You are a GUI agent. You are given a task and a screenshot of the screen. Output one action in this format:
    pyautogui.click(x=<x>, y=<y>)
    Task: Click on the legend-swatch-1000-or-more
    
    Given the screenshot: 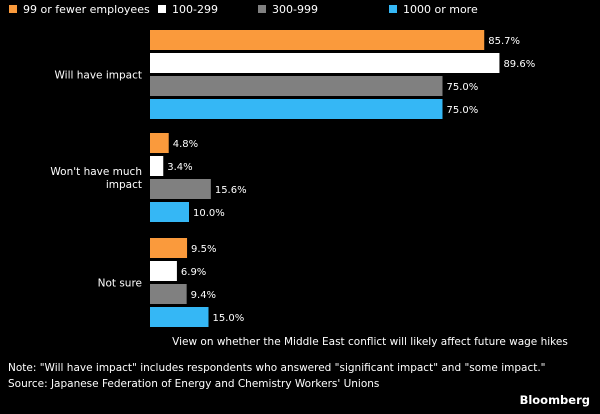 What is the action you would take?
    pyautogui.click(x=393, y=9)
    